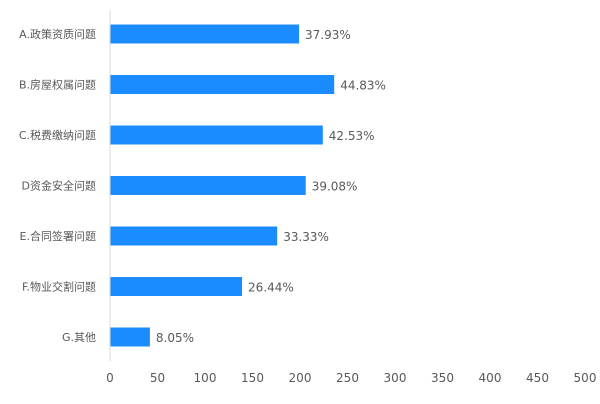  What do you see at coordinates (59, 287) in the screenshot?
I see `category-label: F.物业交割问题` at bounding box center [59, 287].